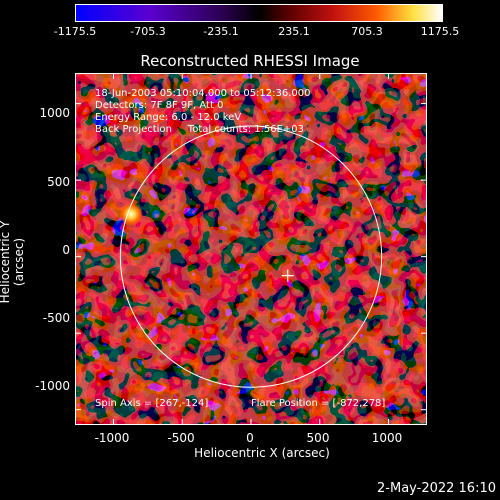 Image resolution: width=500 pixels, height=500 pixels. What do you see at coordinates (250, 438) in the screenshot?
I see `x-tick-label: 0` at bounding box center [250, 438].